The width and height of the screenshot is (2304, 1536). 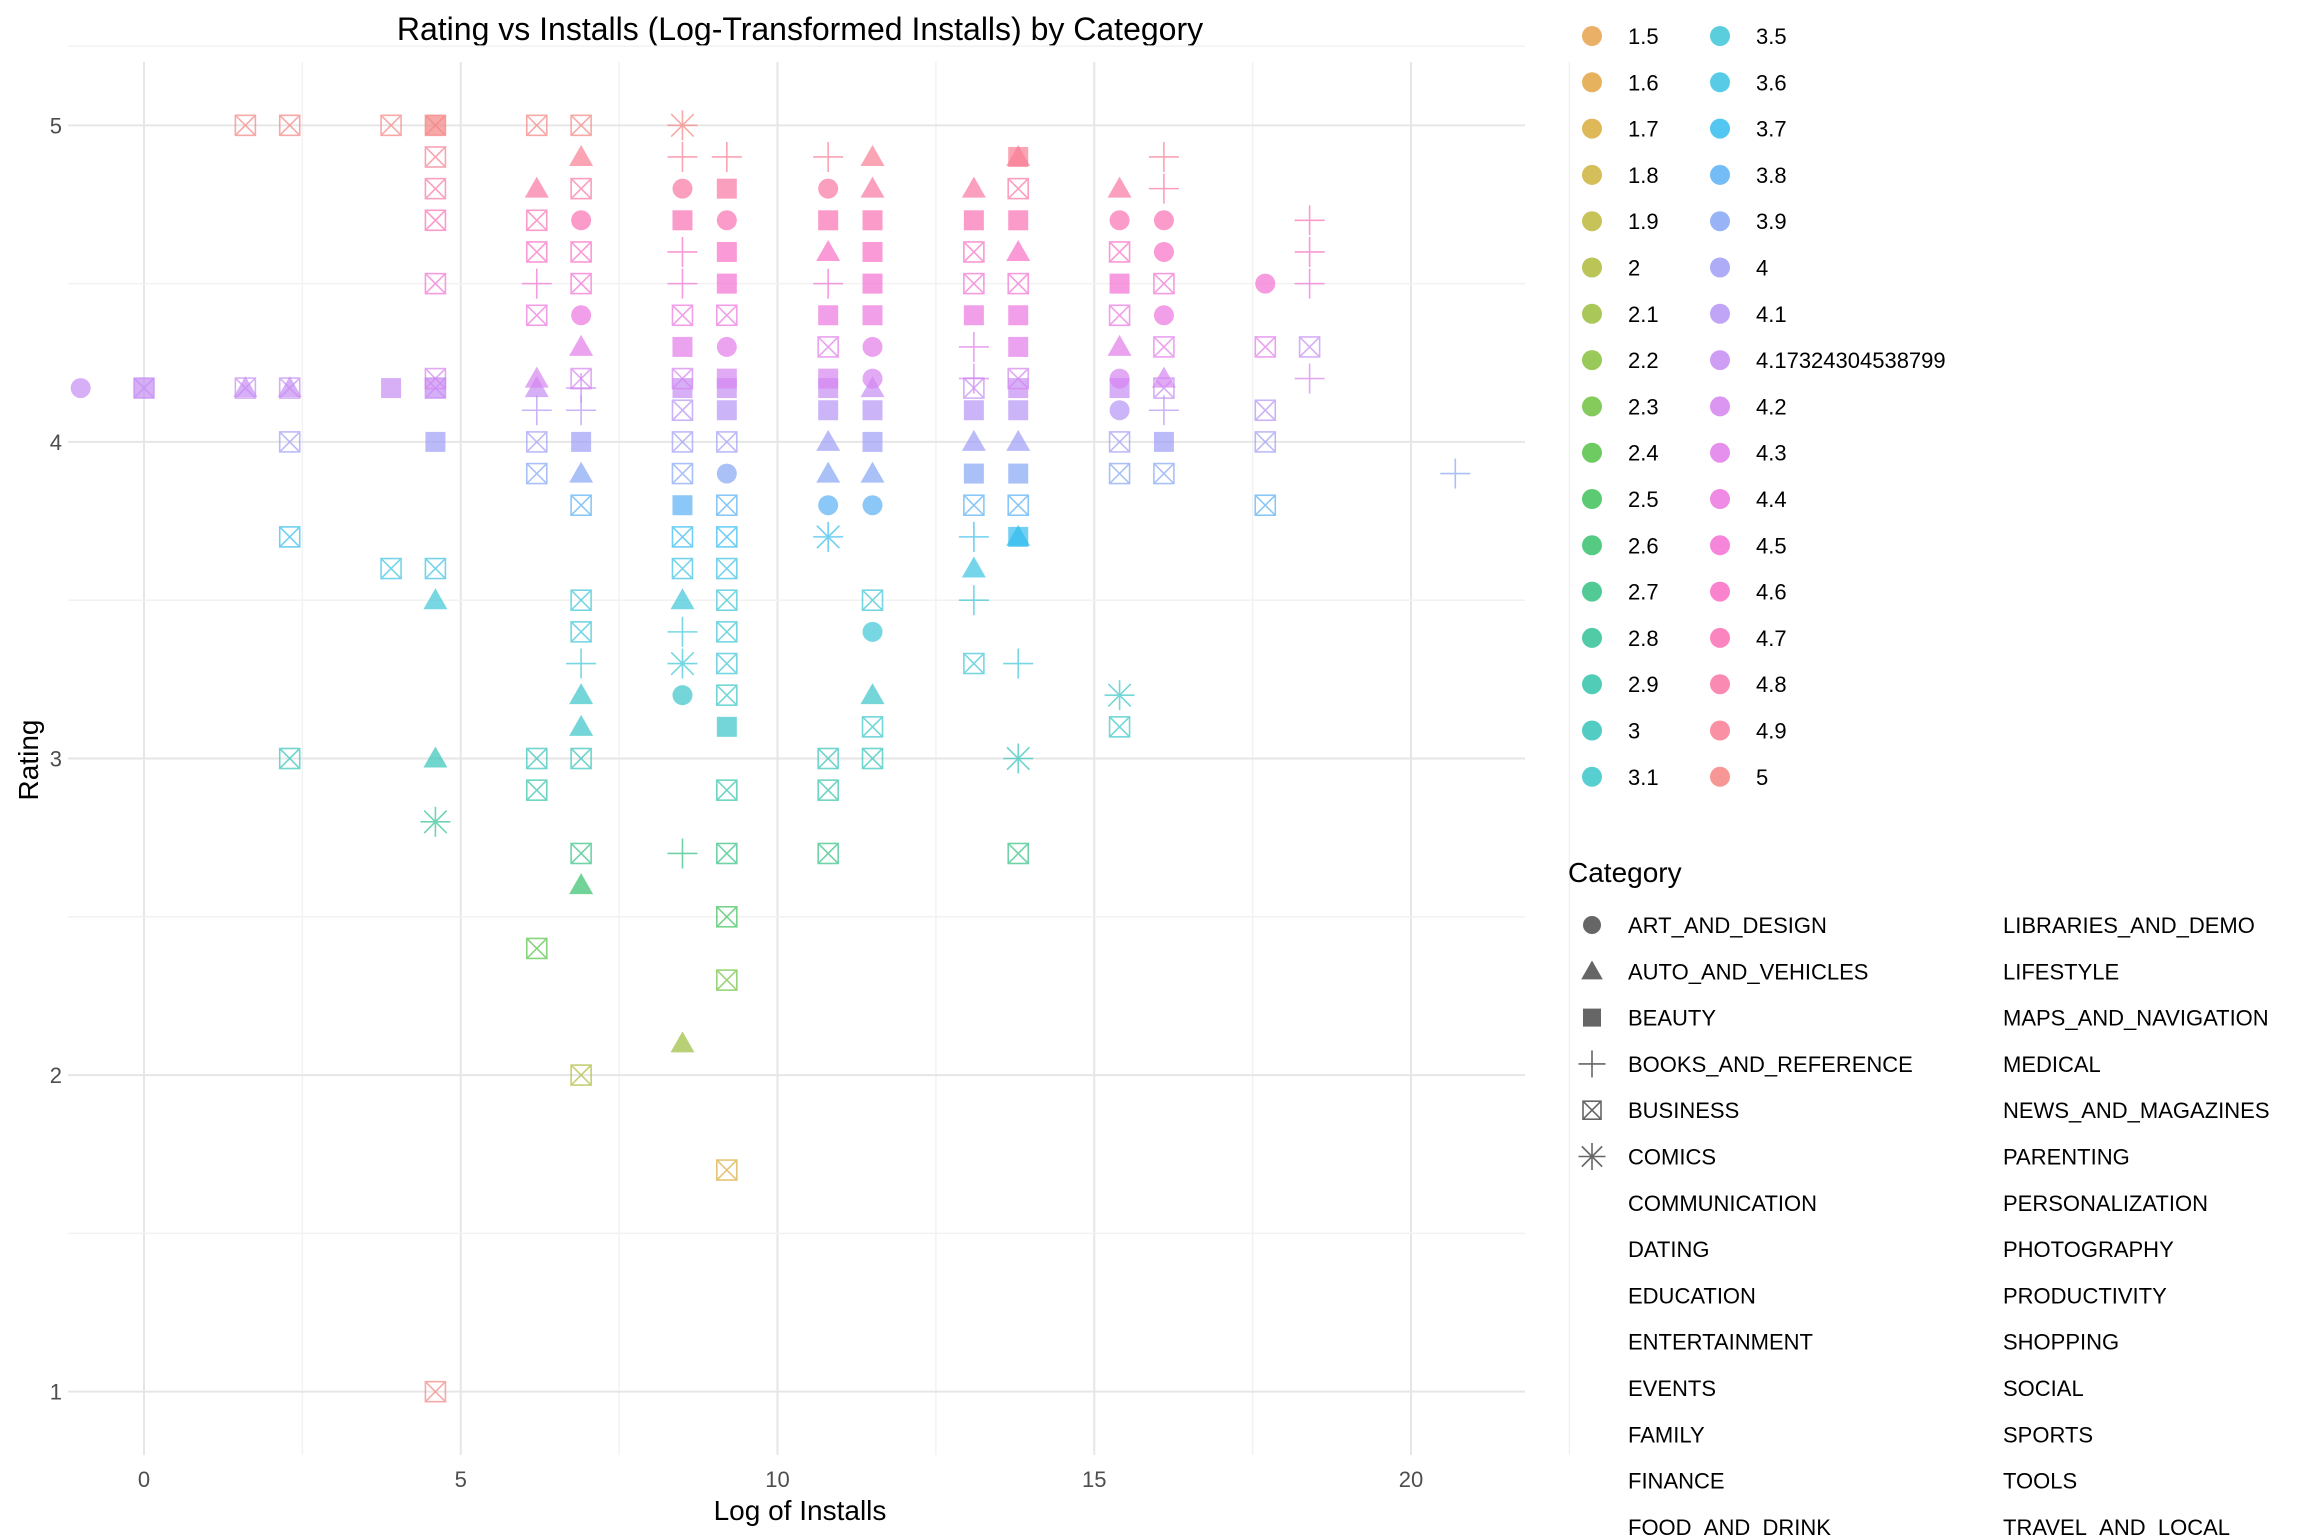 I want to click on color-legend-item: 4.17324304538799, so click(x=1828, y=360).